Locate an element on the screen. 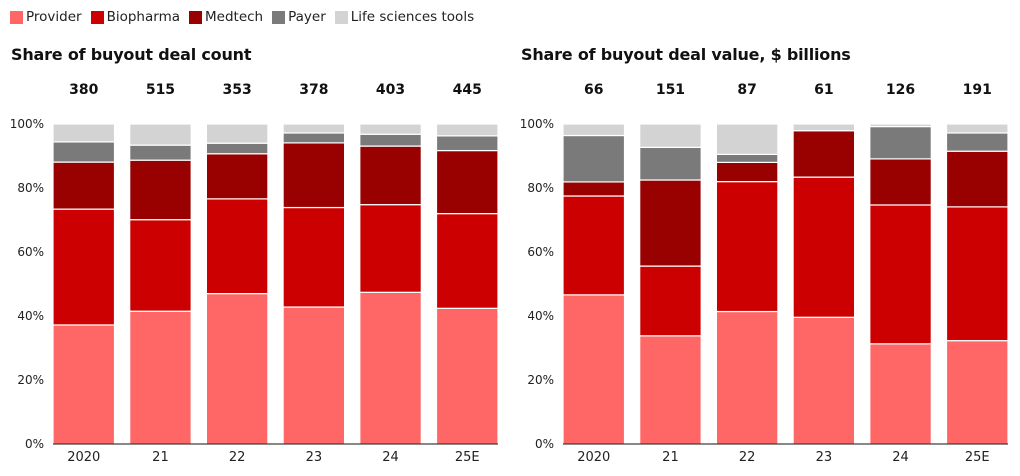 The height and width of the screenshot is (476, 1020). x-tick-label: 2020 is located at coordinates (83, 457).